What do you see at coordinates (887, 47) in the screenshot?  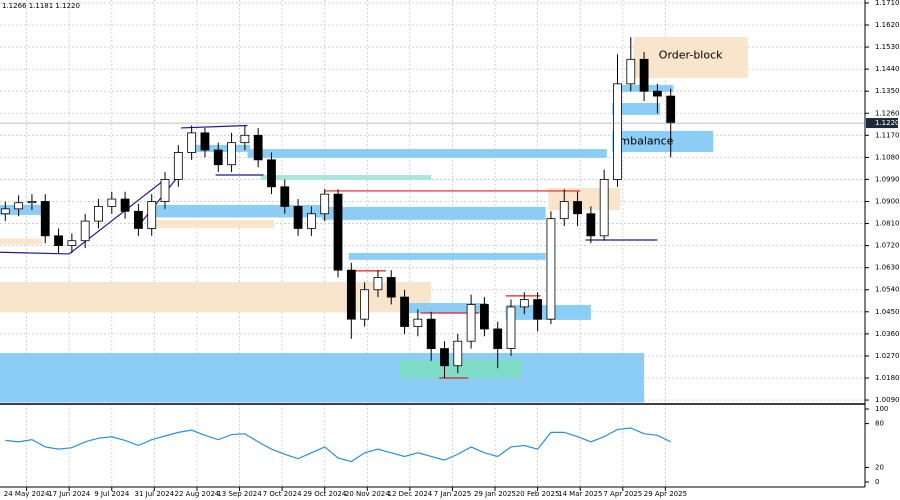 I see `y-tick-label: 1.1530` at bounding box center [887, 47].